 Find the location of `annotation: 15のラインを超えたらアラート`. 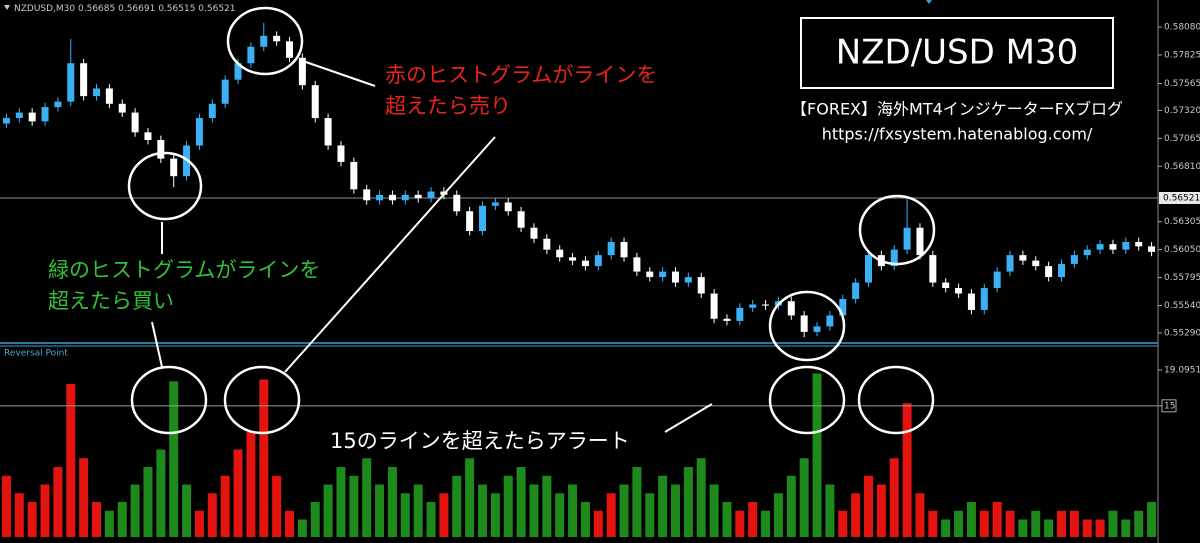

annotation: 15のラインを超えたらアラート is located at coordinates (480, 441).